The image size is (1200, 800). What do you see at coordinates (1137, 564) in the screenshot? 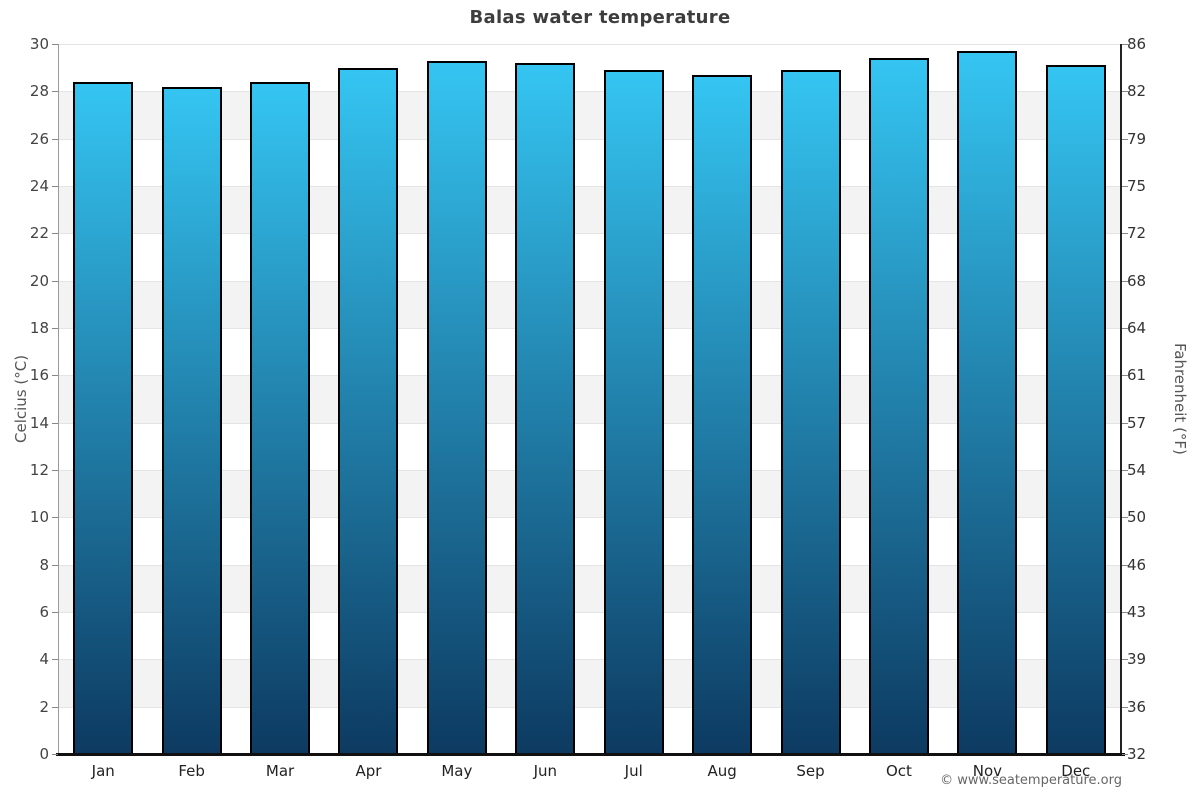
I see `fahrenheit-tick-46: 46` at bounding box center [1137, 564].